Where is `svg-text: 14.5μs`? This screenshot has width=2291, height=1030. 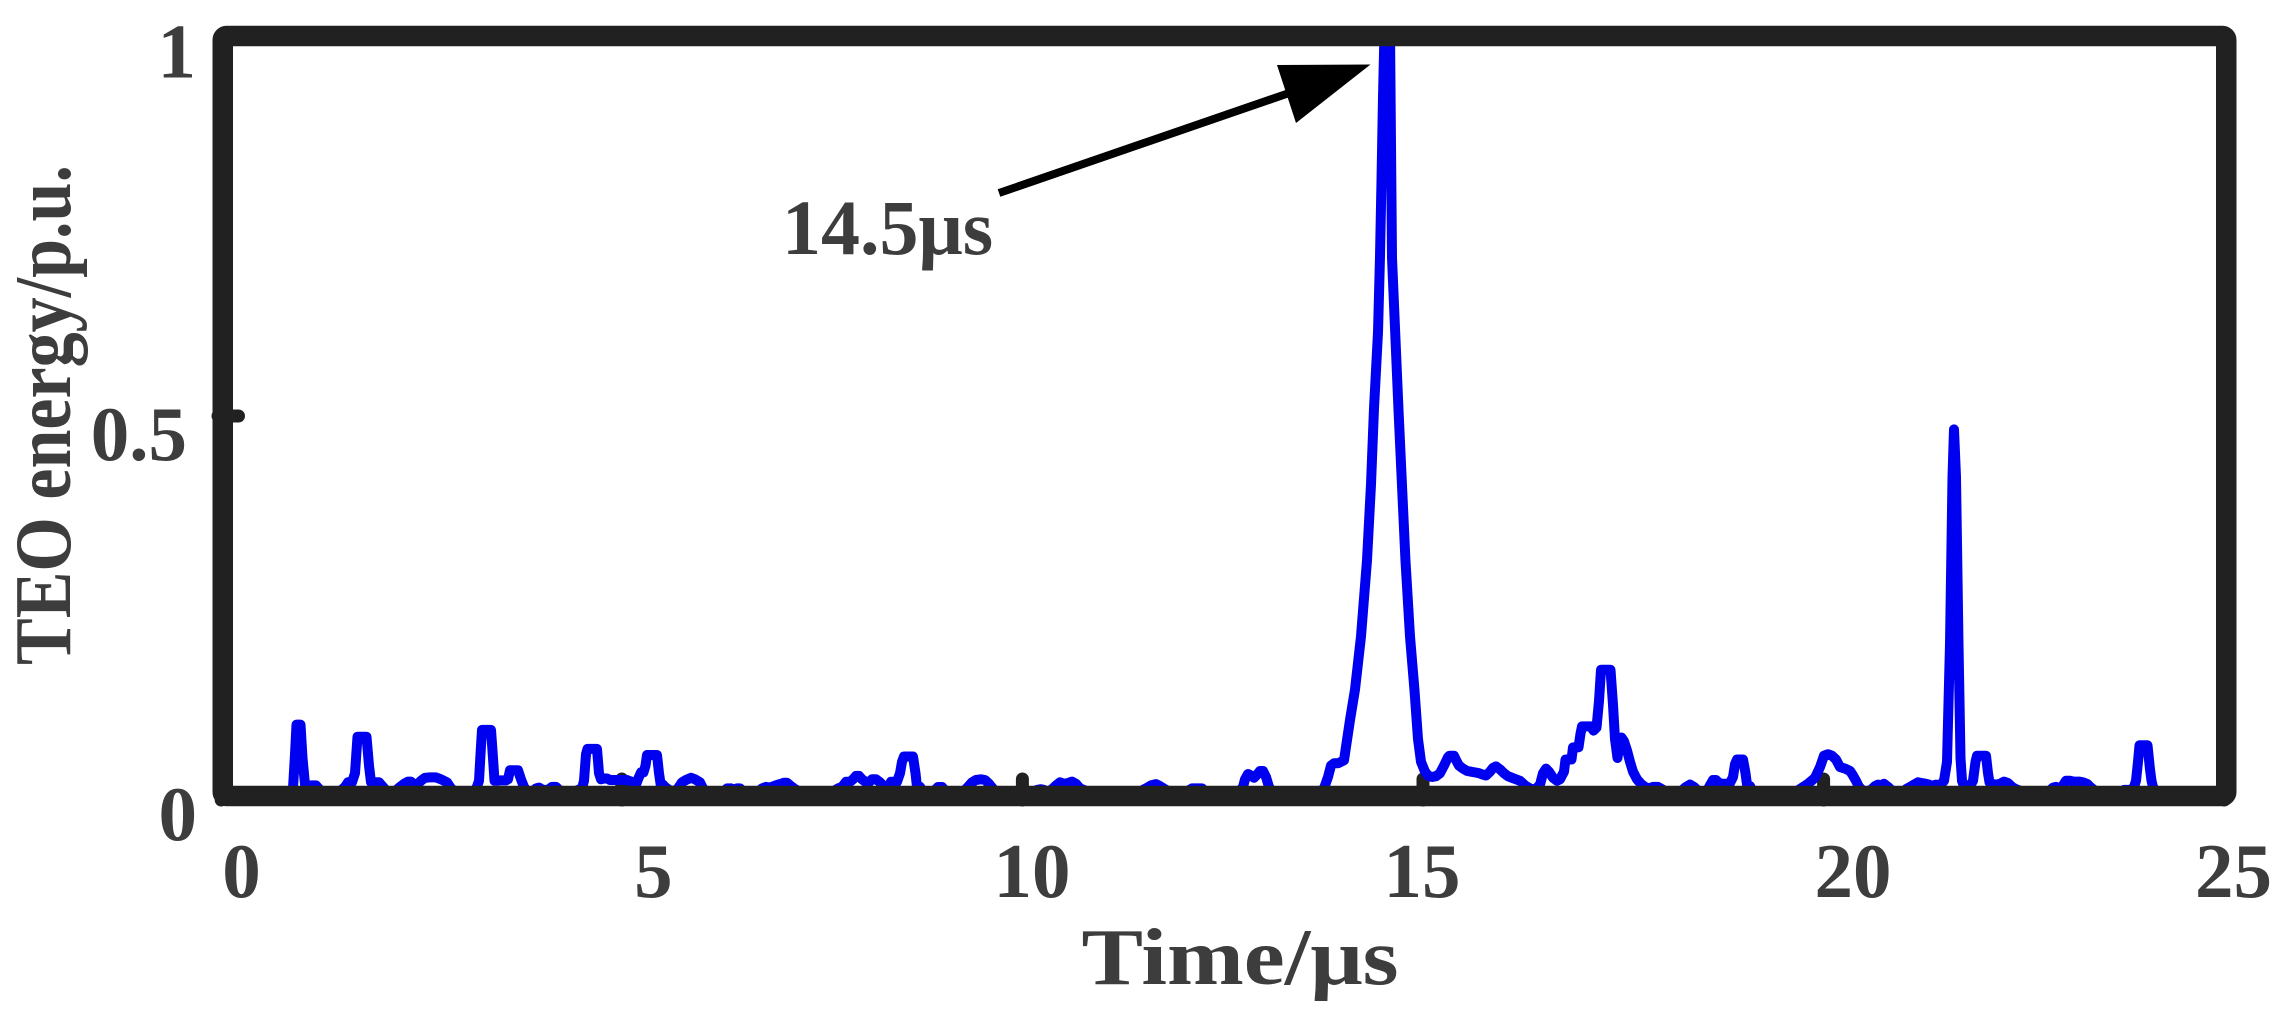 svg-text: 14.5μs is located at coordinates (887, 227).